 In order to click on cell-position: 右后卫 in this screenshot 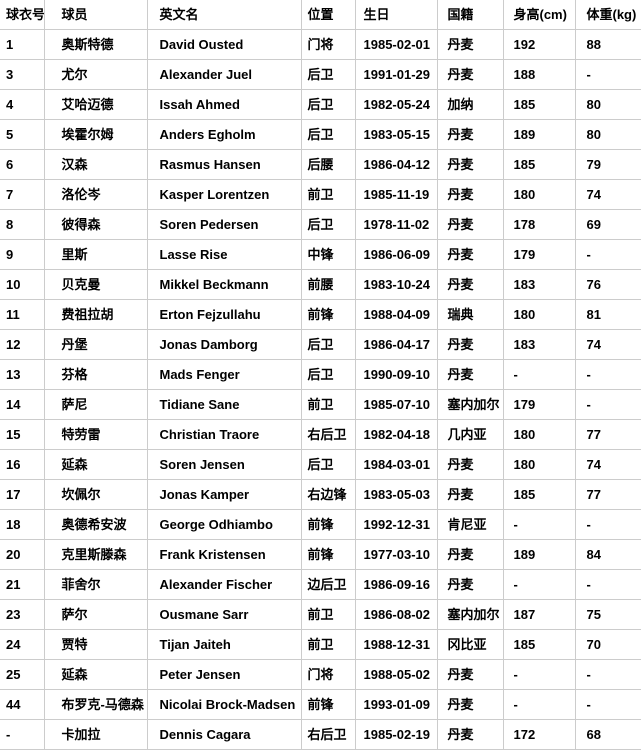, I will do `click(328, 734)`.